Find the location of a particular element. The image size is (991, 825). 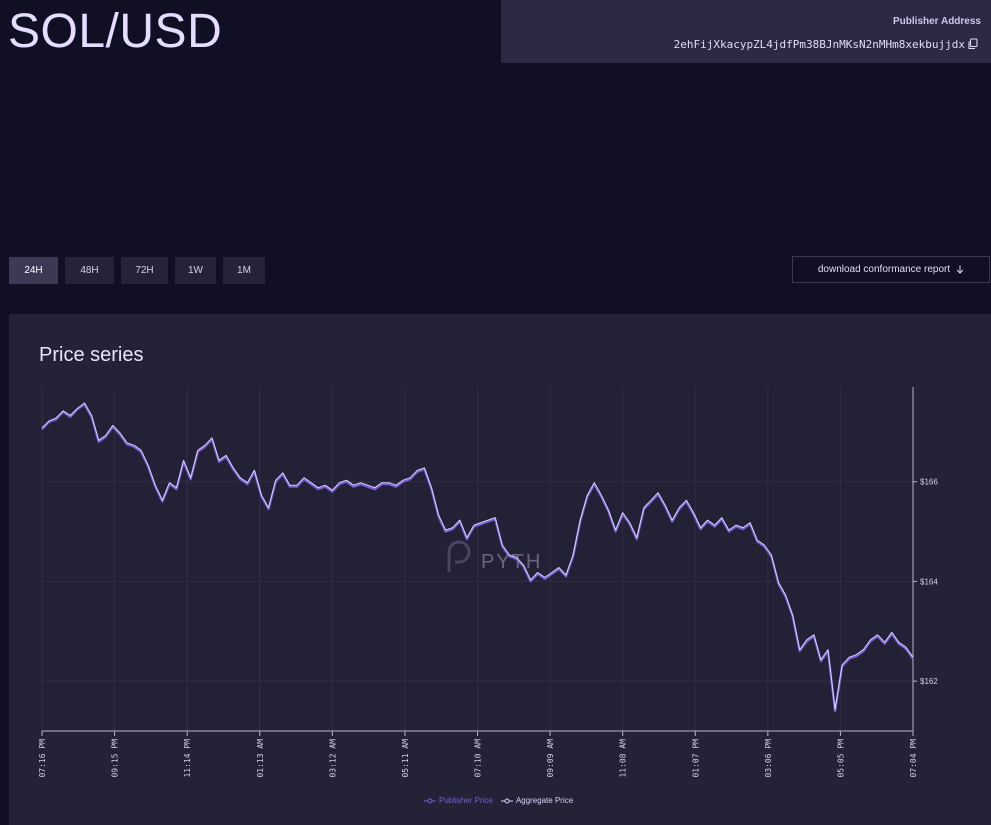

panel-title: Price series is located at coordinates (91, 355).